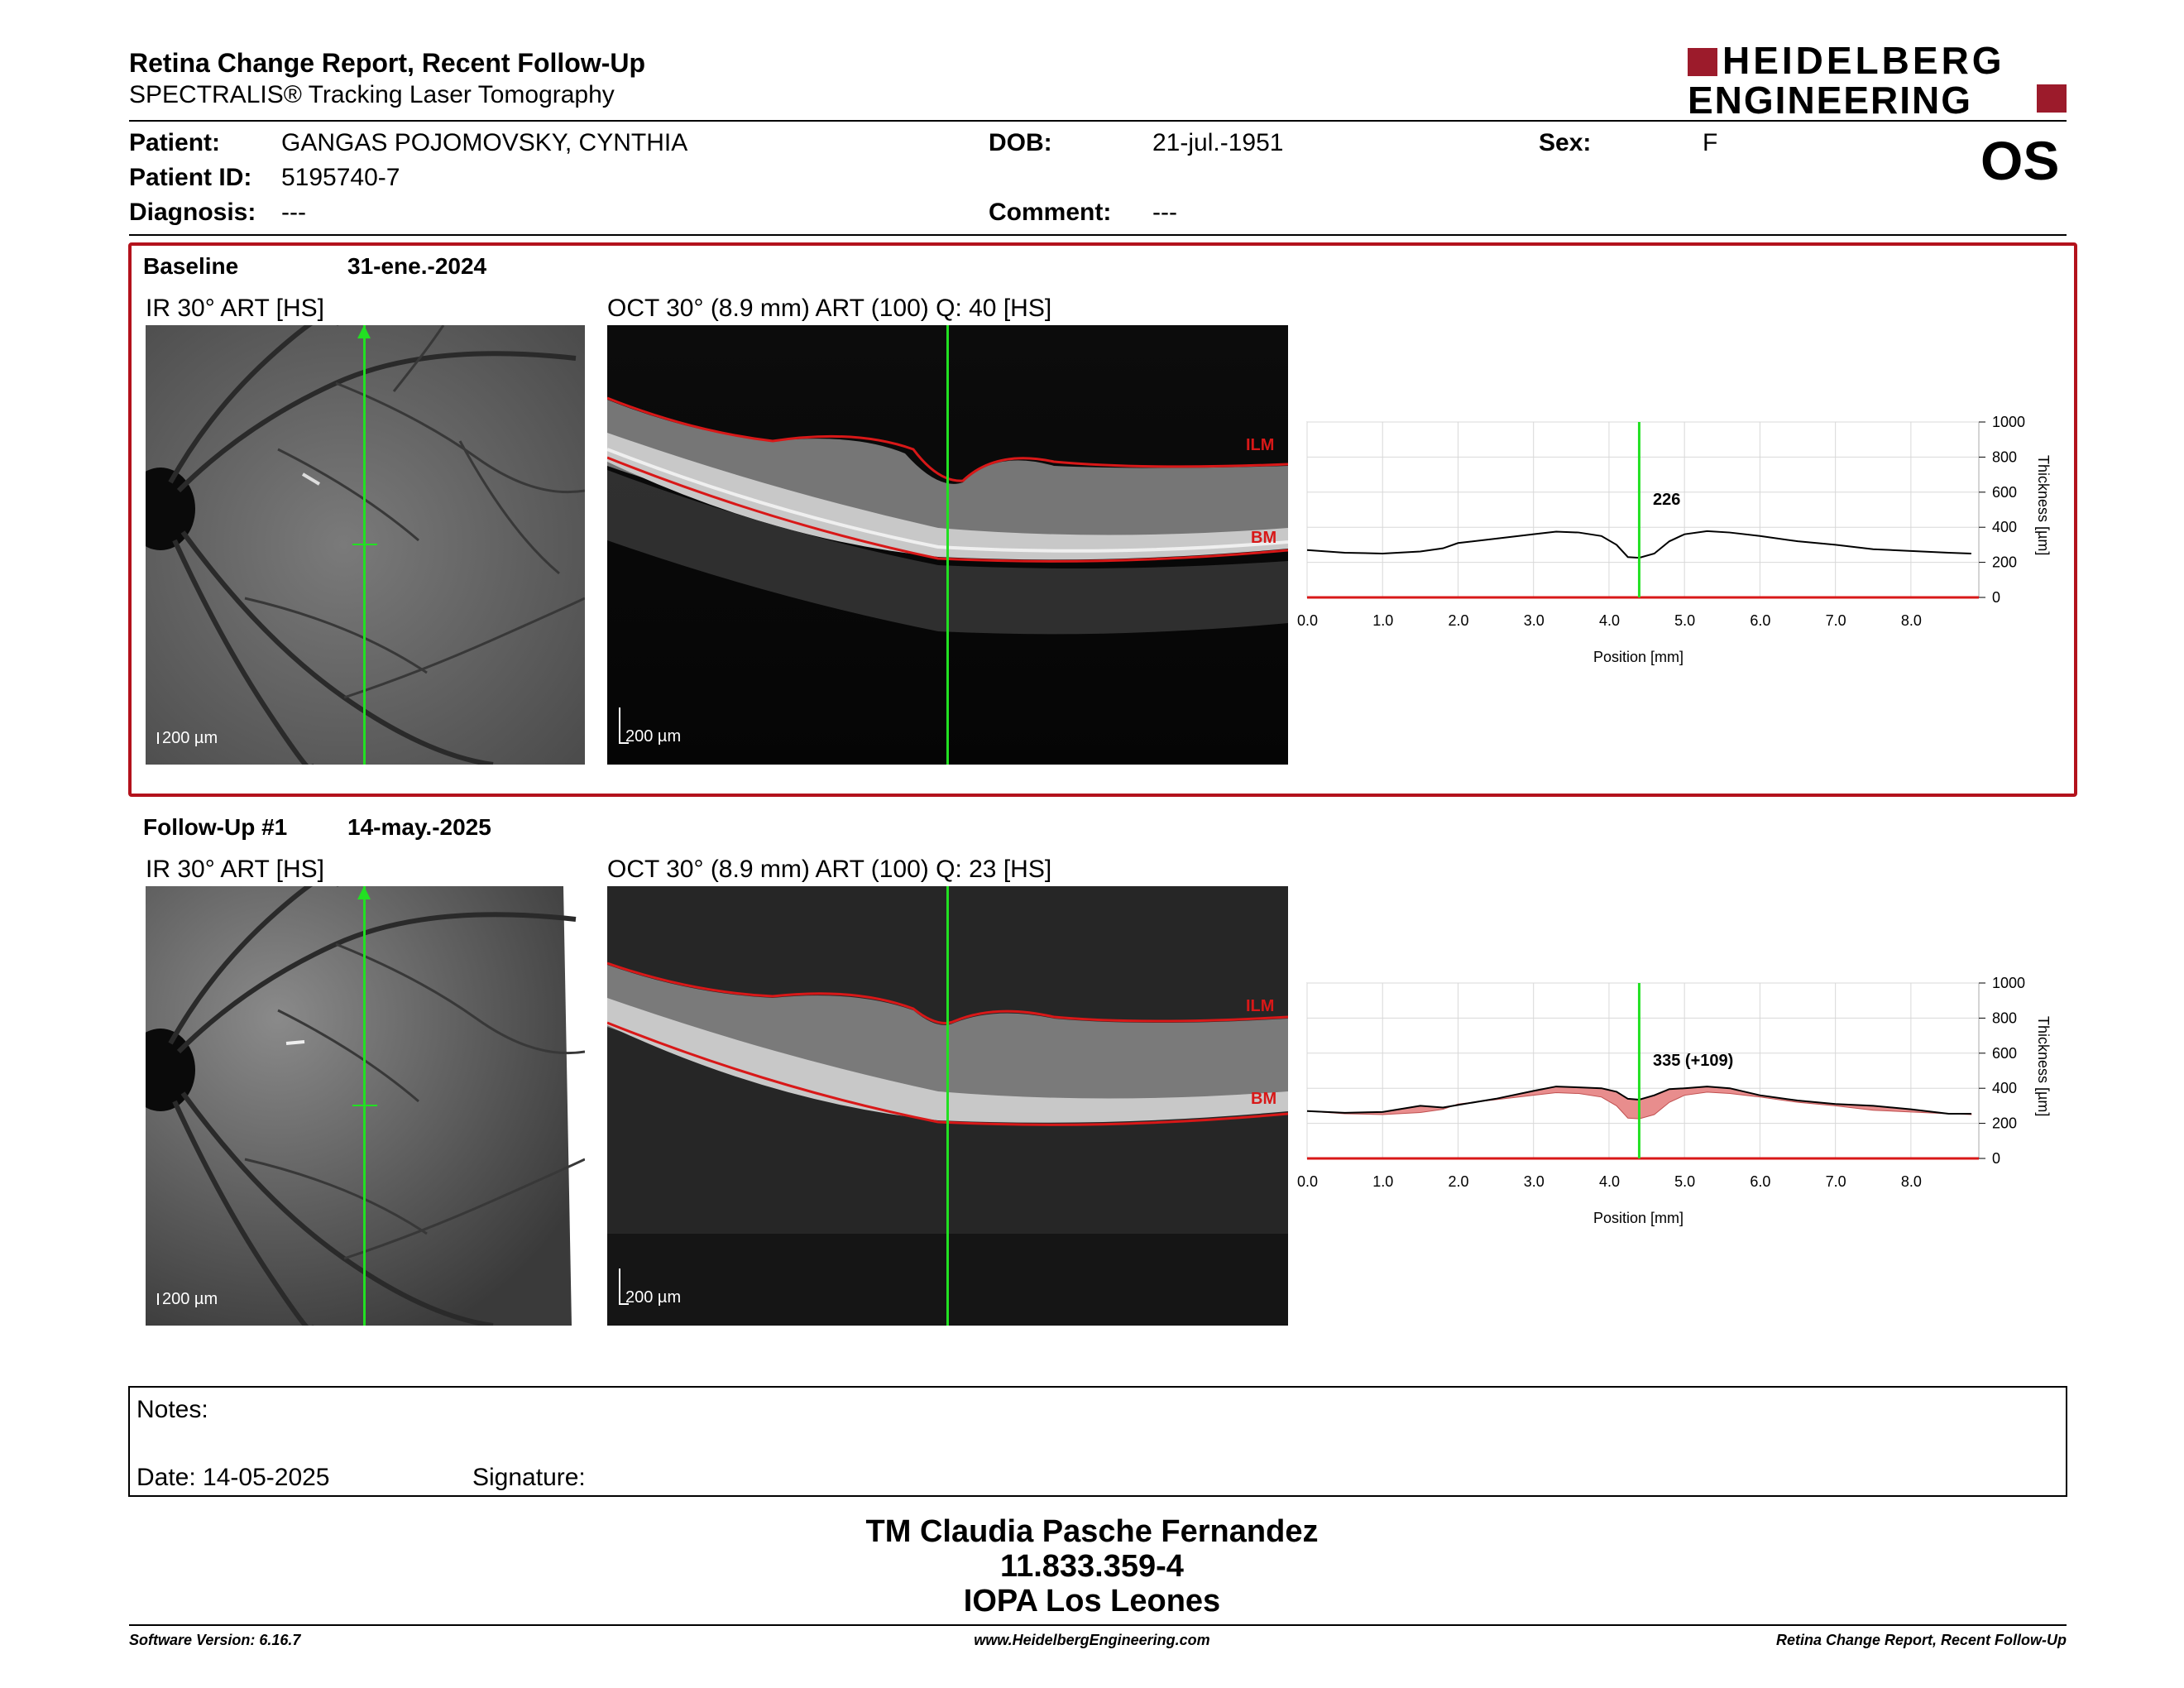 This screenshot has height=1688, width=2184. I want to click on comment-value: ---, so click(1164, 212).